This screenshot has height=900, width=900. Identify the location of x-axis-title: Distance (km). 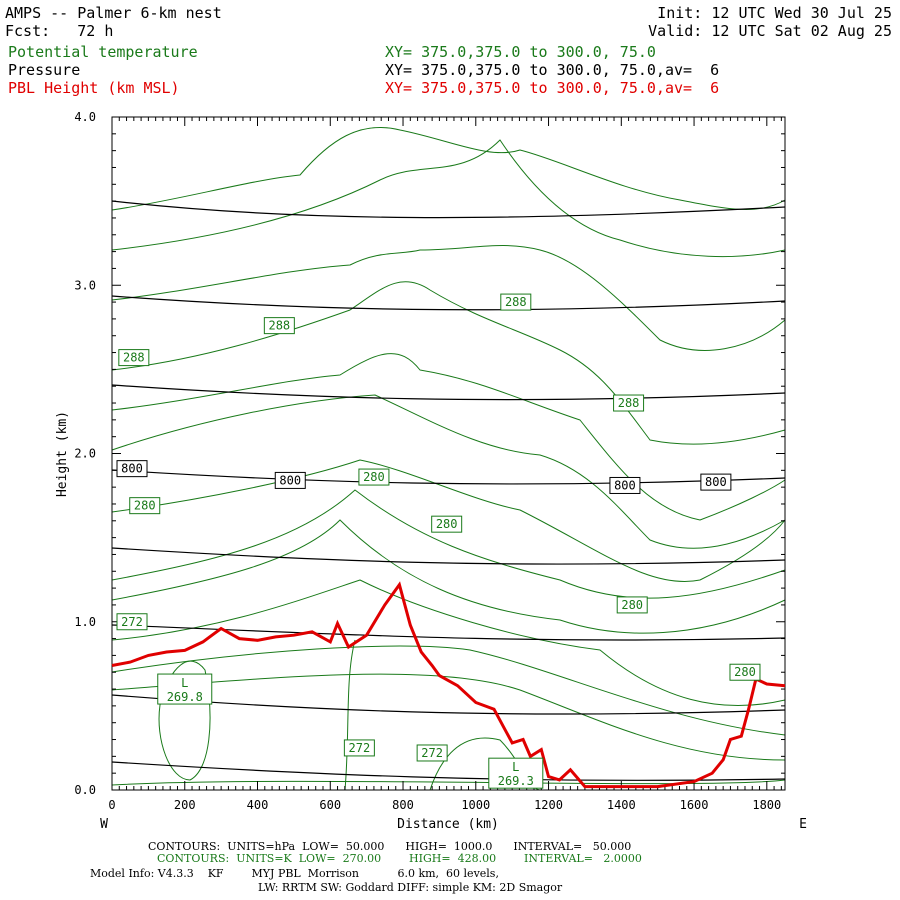
(448, 824).